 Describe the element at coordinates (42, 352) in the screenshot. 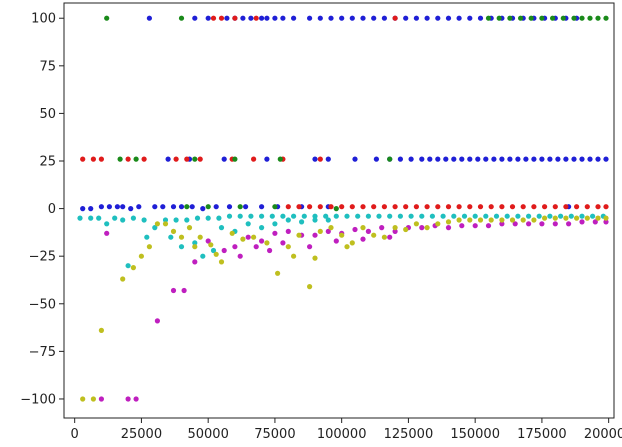

I see `y-tick-label: −75` at that location.